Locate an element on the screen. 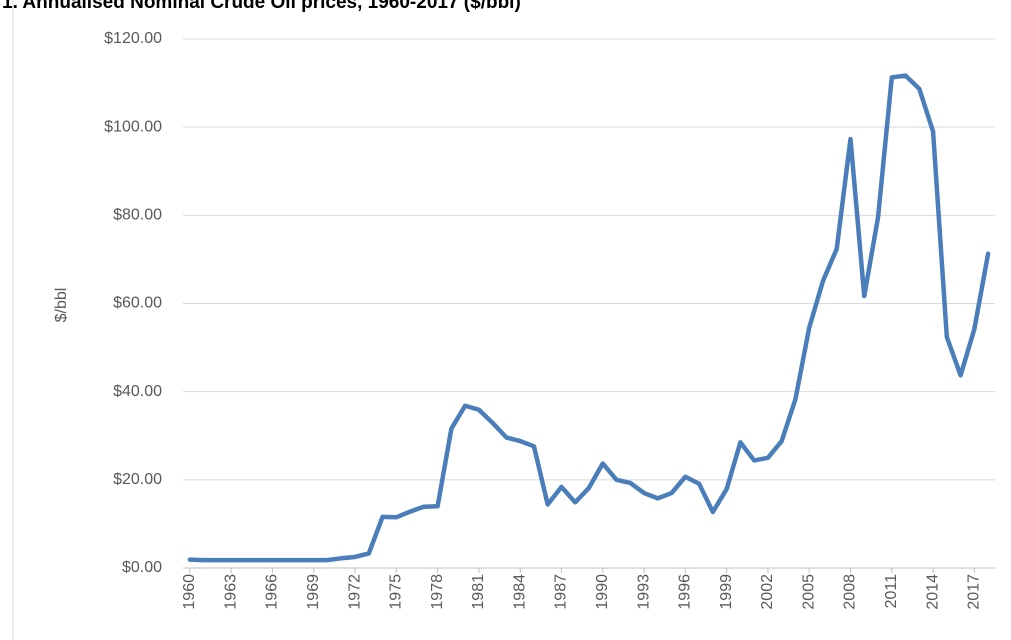 Image resolution: width=1011 pixels, height=640 pixels. x-tick-label: 1960 is located at coordinates (189, 592).